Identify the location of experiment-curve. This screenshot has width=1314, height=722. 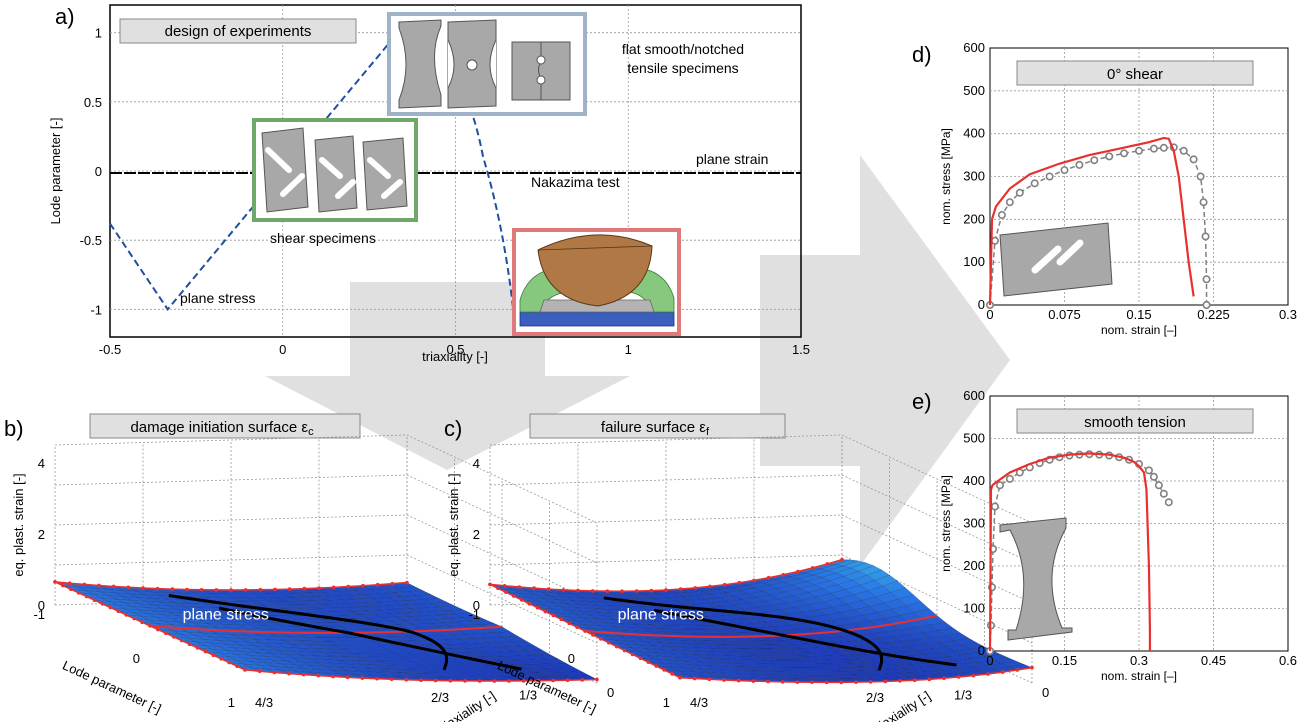
(1079, 552).